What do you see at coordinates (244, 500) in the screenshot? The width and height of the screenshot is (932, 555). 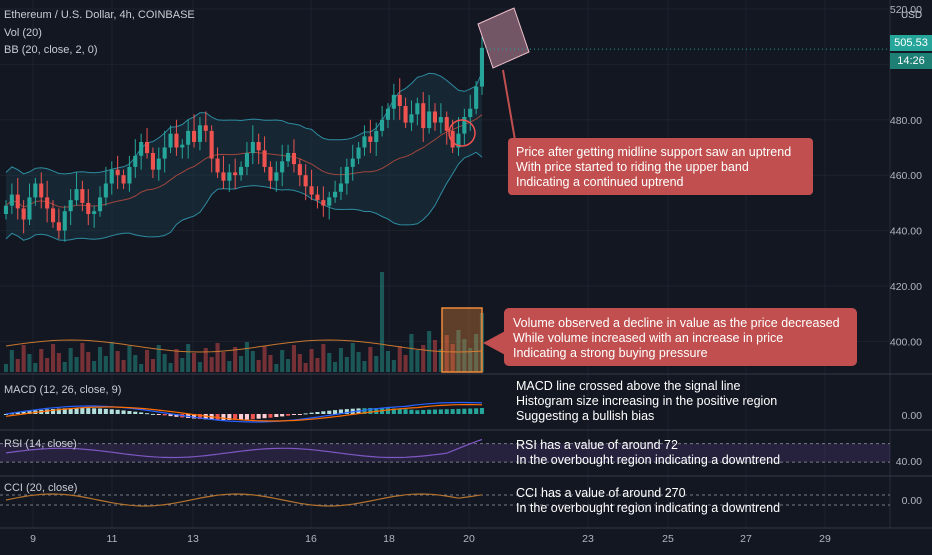 I see `cci-line` at bounding box center [244, 500].